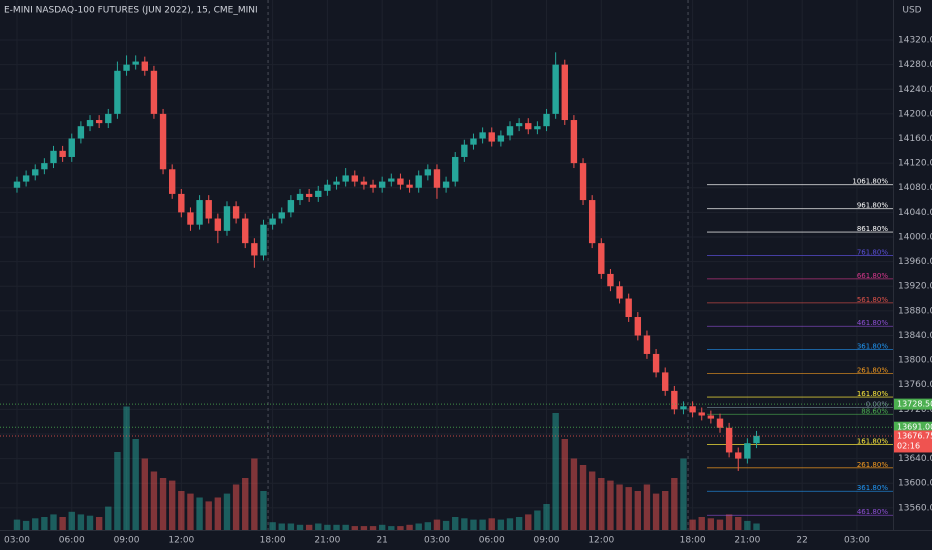  I want to click on fib-label: 261.80%, so click(872, 465).